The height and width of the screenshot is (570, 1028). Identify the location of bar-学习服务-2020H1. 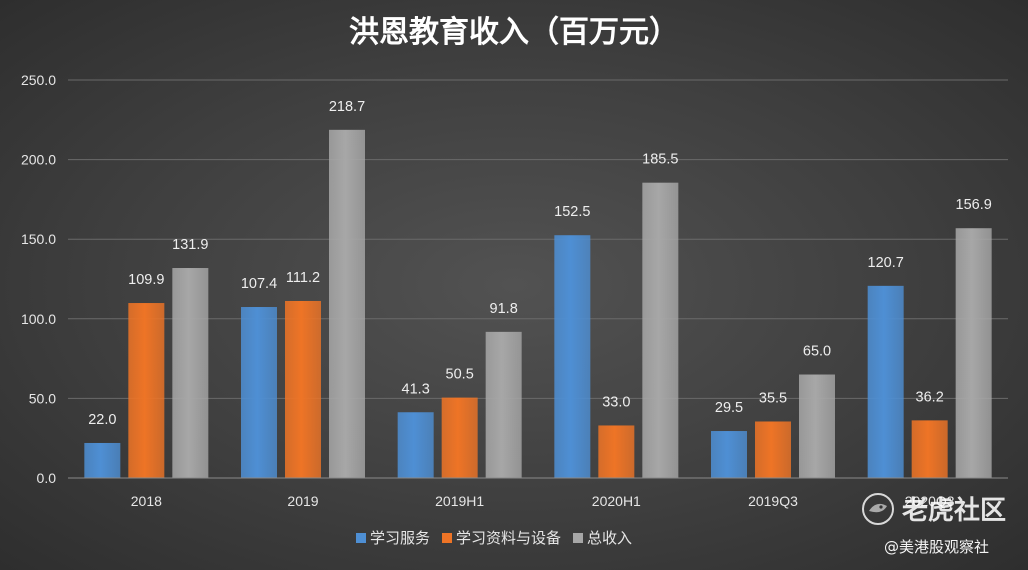
(572, 356).